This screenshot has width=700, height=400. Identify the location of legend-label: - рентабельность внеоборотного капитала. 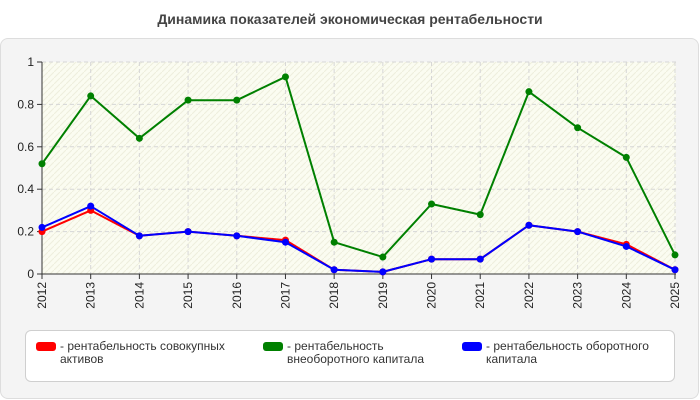
(355, 353).